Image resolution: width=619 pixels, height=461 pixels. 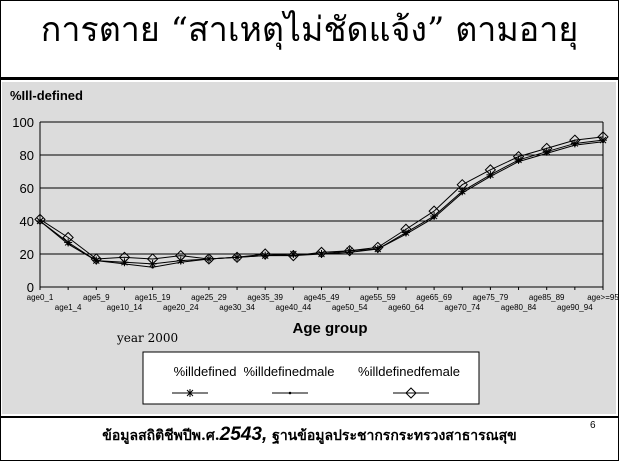 I want to click on page-number: 6, so click(x=593, y=425).